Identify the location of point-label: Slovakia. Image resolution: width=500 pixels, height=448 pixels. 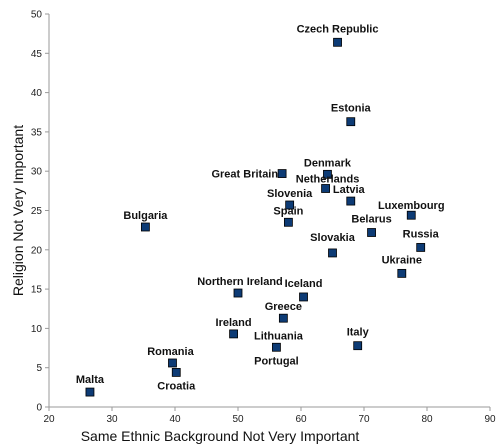
(333, 238).